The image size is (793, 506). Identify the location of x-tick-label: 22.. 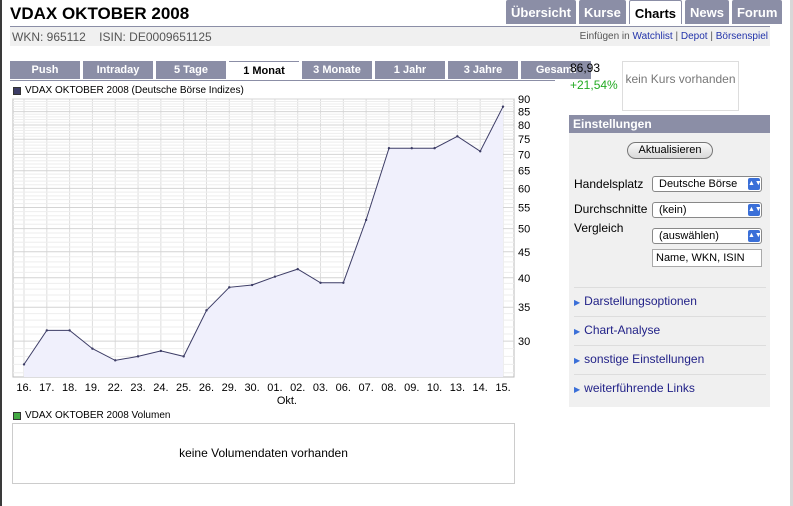
(115, 388).